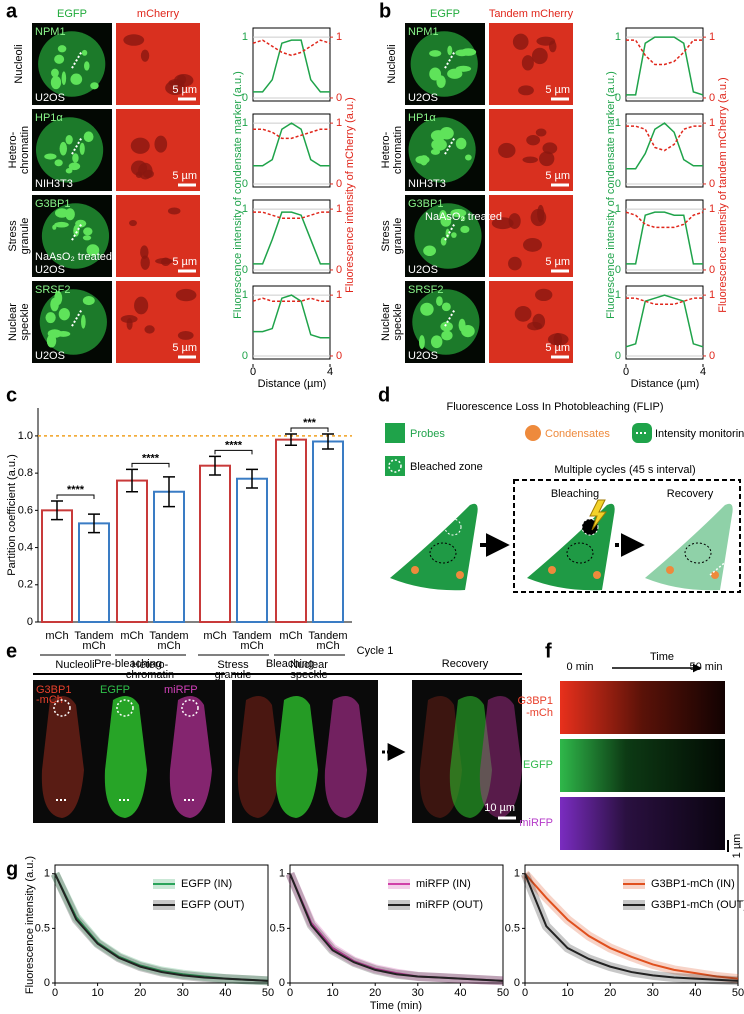 This screenshot has width=744, height=1014. I want to click on panel-label: a, so click(12, 11).